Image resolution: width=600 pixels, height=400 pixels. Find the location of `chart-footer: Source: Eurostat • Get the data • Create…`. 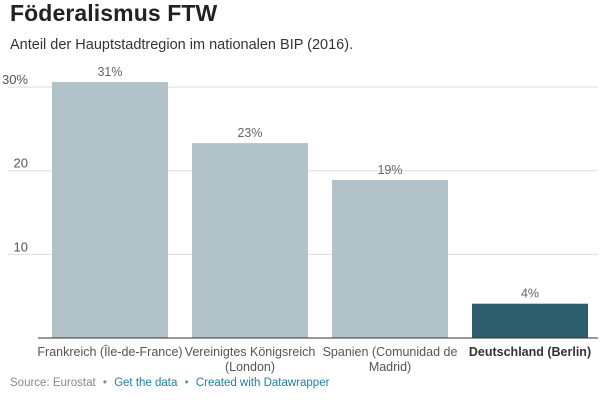

chart-footer: Source: Eurostat • Get the data • Create… is located at coordinates (169, 383).